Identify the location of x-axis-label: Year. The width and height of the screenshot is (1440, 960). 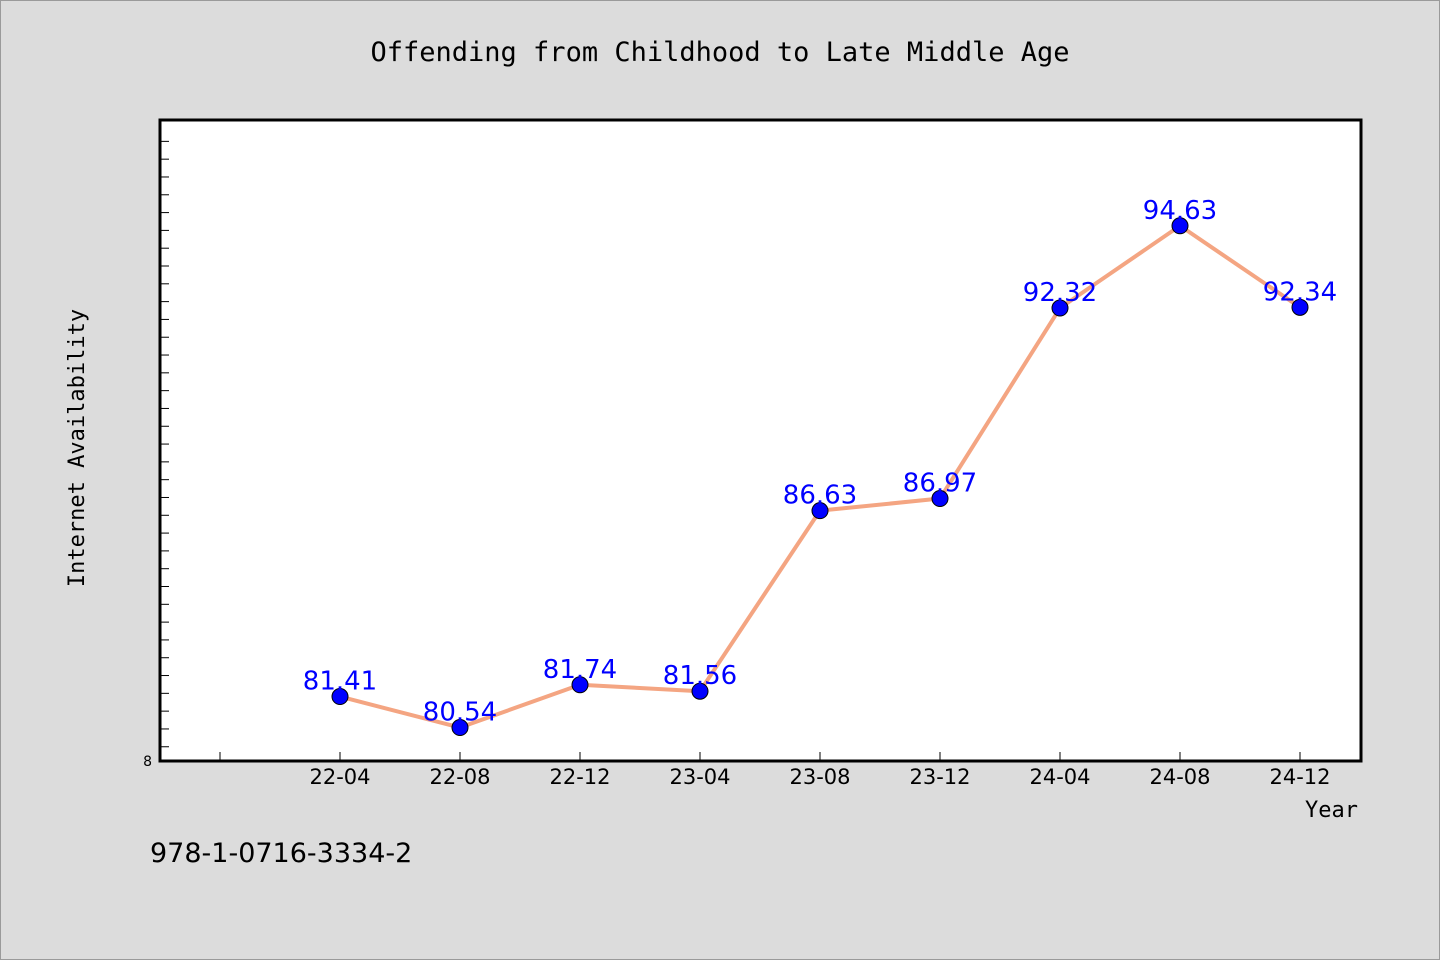
(1331, 810).